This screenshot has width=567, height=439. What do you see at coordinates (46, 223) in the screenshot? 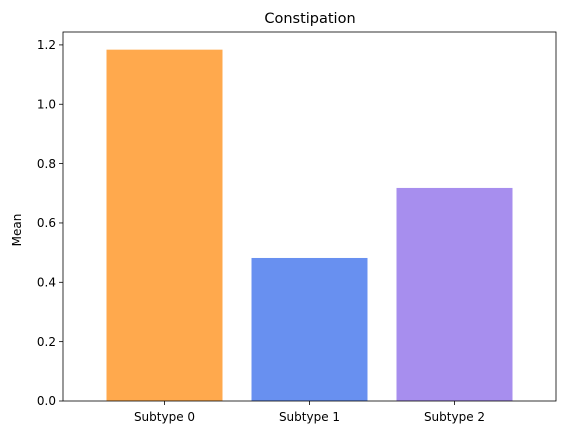
I see `y-tick-label: 0.6` at bounding box center [46, 223].